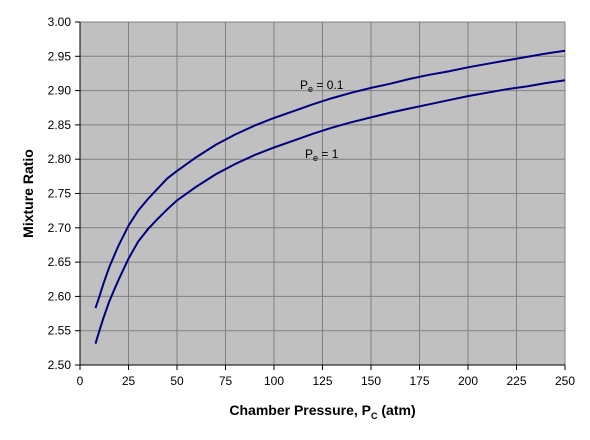 This screenshot has width=590, height=440. Describe the element at coordinates (60, 228) in the screenshot. I see `y-tick-label: 2.70` at that location.